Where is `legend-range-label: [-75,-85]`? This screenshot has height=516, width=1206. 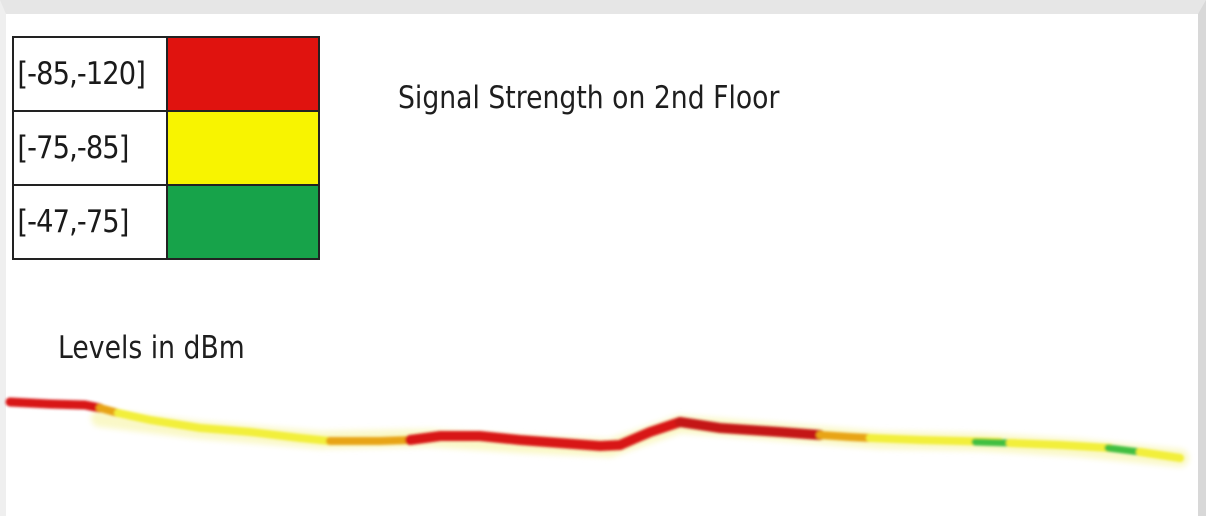 legend-range-label: [-75,-85] is located at coordinates (81, 148).